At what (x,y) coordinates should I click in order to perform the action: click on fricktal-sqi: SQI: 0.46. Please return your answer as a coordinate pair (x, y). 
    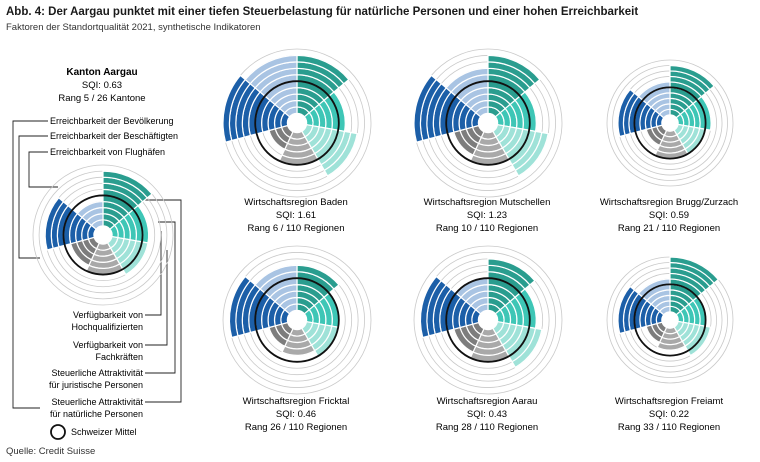
    Looking at the image, I should click on (296, 414).